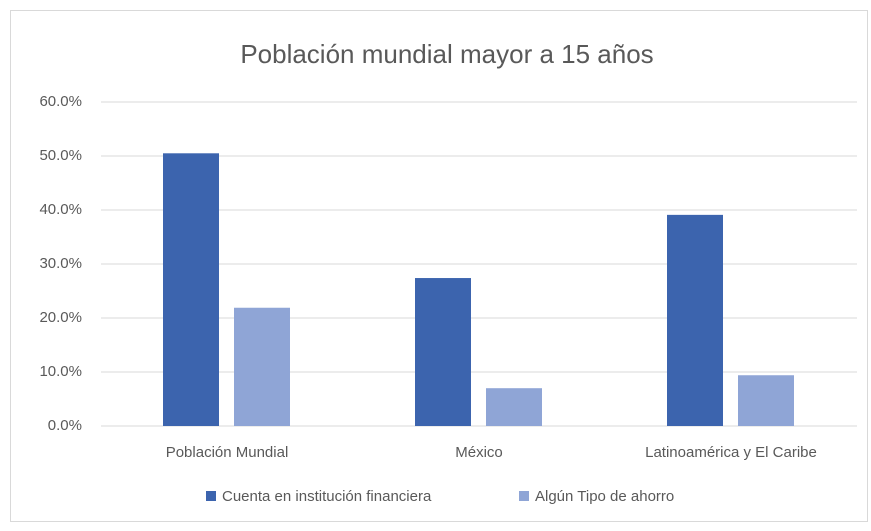  I want to click on y-tick-label: 10.0%, so click(60, 371).